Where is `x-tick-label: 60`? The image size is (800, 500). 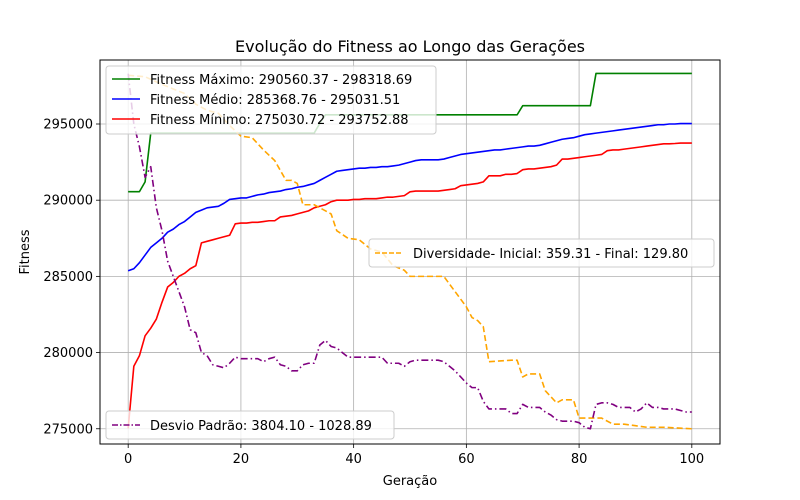 x-tick-label: 60 is located at coordinates (466, 459).